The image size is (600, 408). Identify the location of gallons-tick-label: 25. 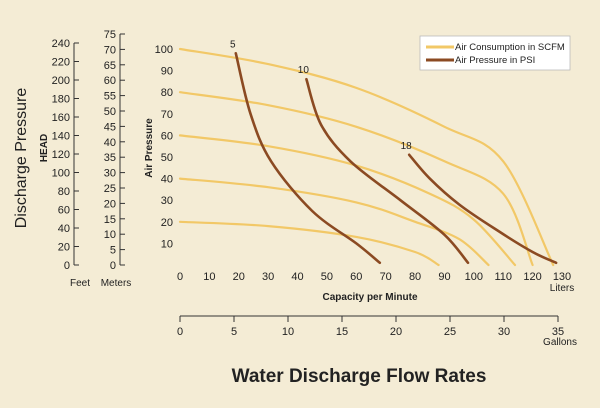
(450, 332).